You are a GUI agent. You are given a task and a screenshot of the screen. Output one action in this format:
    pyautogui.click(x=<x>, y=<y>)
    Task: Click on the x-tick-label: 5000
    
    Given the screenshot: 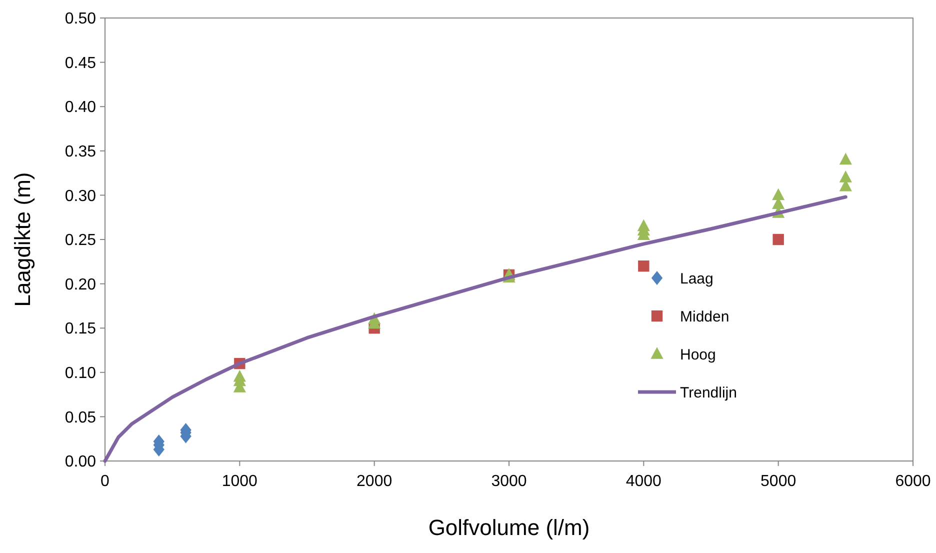 What is the action you would take?
    pyautogui.click(x=778, y=481)
    